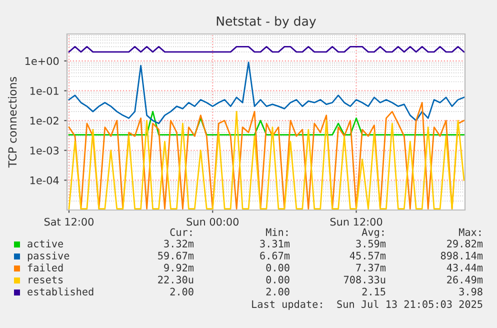 The height and width of the screenshot is (328, 497). Describe the element at coordinates (44, 150) in the screenshot. I see `y-tick-label: 1e-03` at that location.